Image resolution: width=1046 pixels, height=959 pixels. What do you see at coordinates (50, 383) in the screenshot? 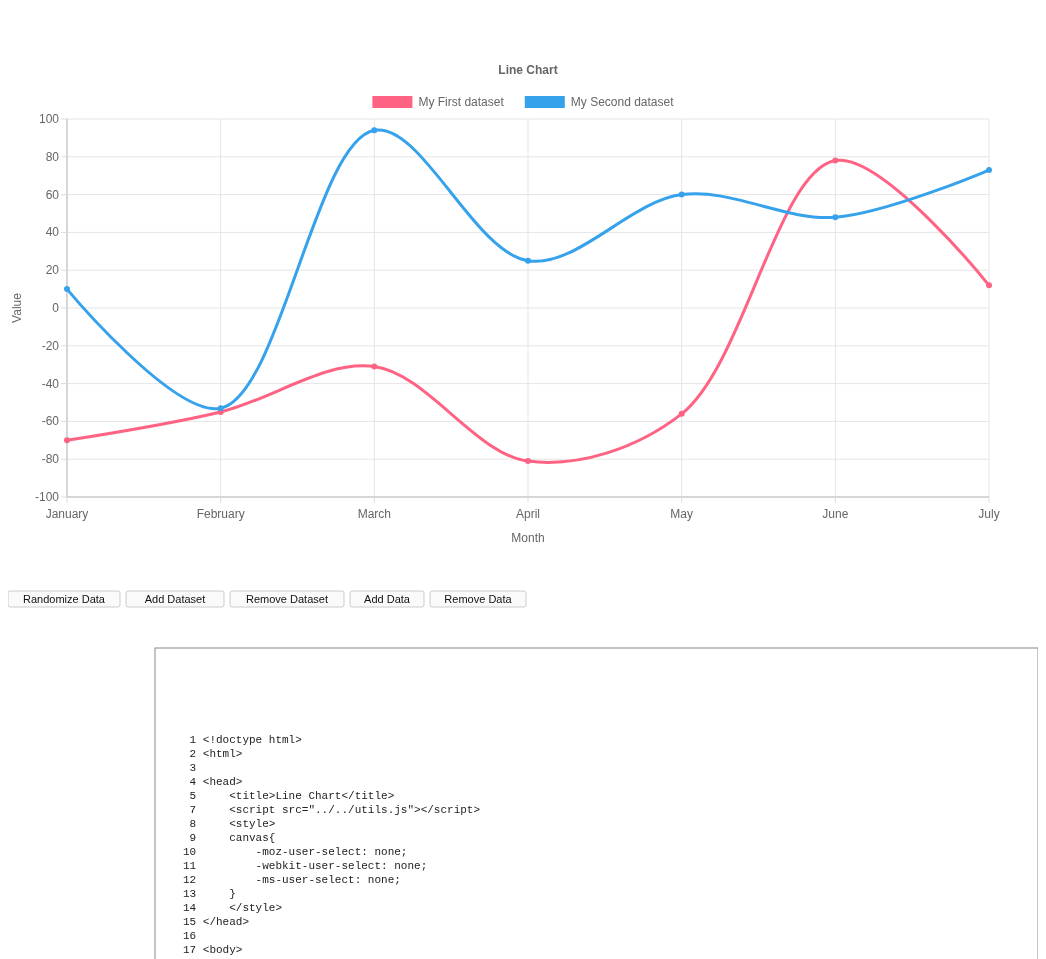
I see `y-tick-label: -40` at bounding box center [50, 383].